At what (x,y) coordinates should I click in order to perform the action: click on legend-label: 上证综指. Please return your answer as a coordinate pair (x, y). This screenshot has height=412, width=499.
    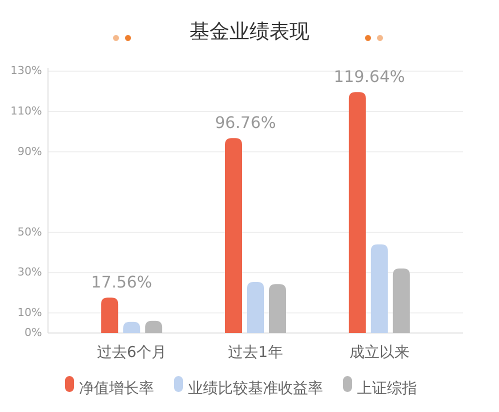
    Looking at the image, I should click on (387, 388).